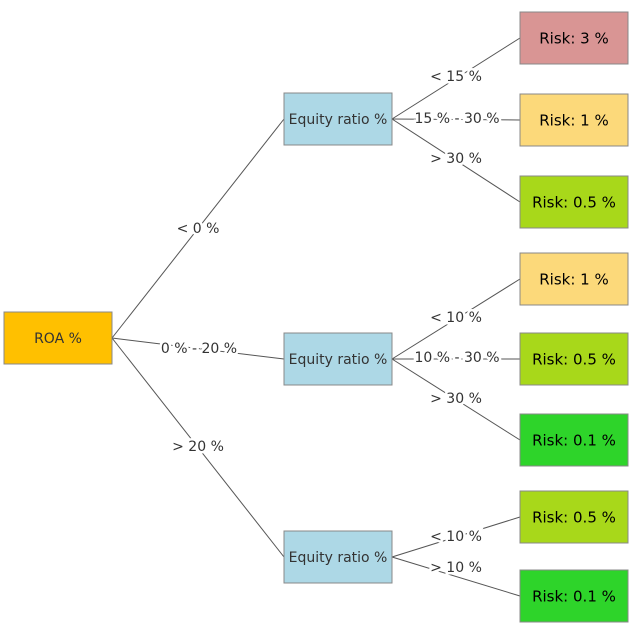 The image size is (642, 640). I want to click on edge-label: < 15 %, so click(456, 77).